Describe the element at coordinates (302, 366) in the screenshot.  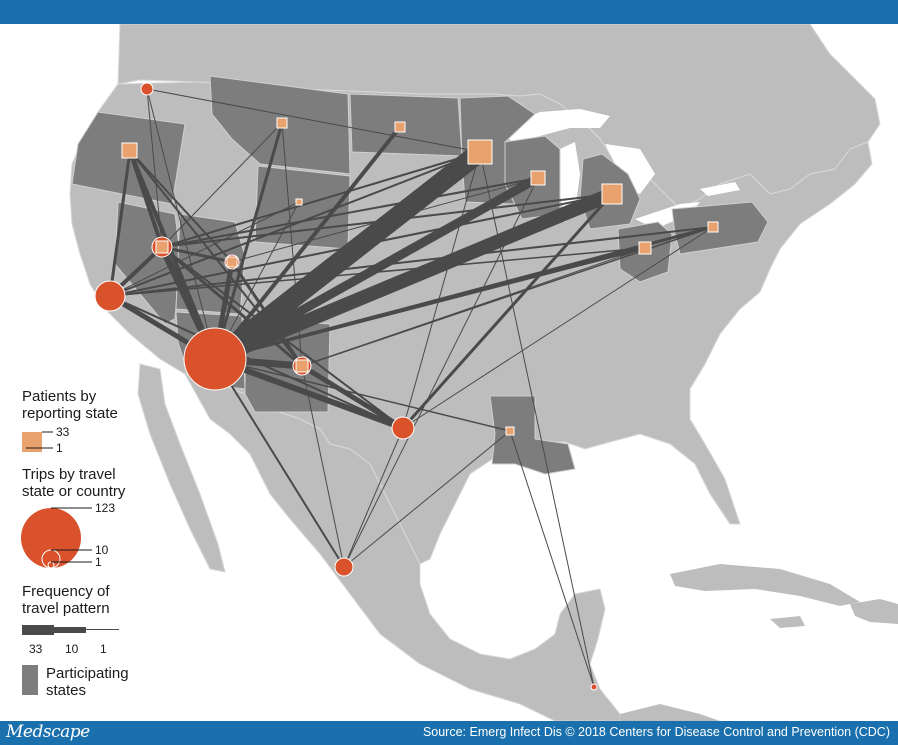
I see `patients-square-new-mexico` at that location.